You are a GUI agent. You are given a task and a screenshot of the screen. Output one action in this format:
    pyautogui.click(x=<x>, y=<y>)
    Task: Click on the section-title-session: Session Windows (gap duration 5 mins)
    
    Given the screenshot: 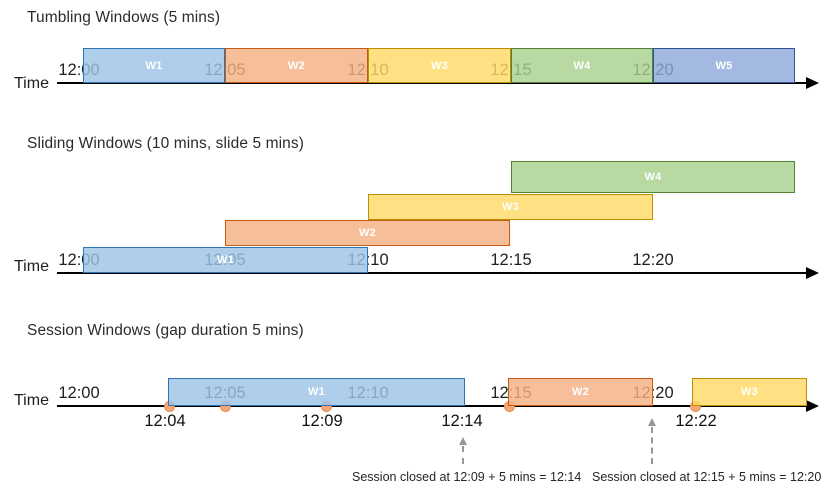 What is the action you would take?
    pyautogui.click(x=165, y=330)
    